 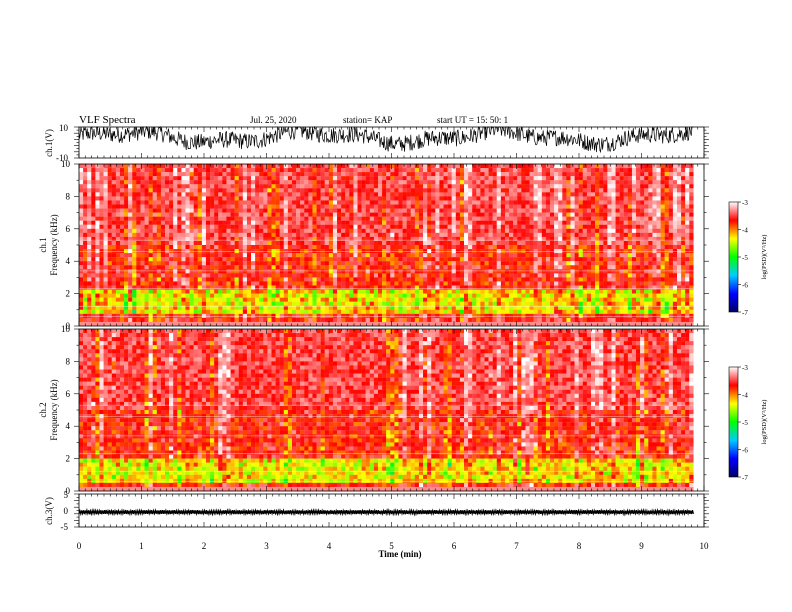 What do you see at coordinates (273, 120) in the screenshot?
I see `date-label: Jul. 25, 2020` at bounding box center [273, 120].